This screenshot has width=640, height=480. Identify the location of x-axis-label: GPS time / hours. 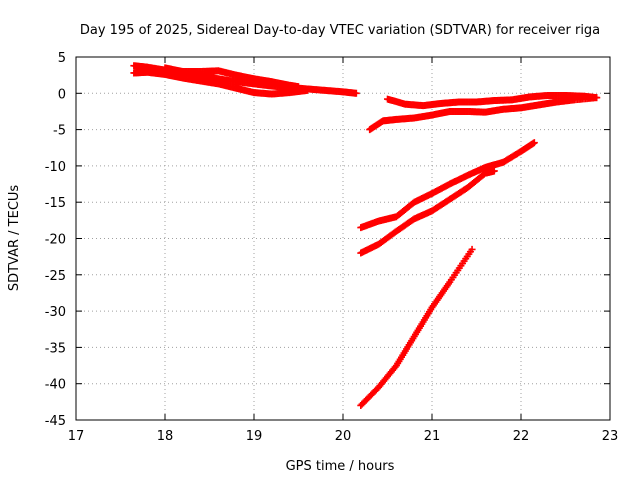
(340, 466).